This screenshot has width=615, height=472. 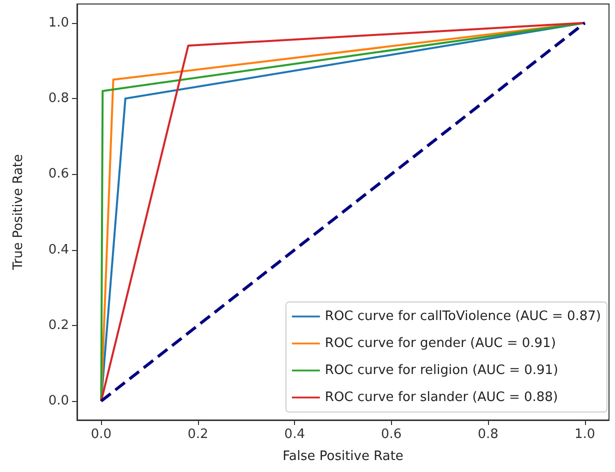 I want to click on x-tick-label: 0.2, so click(x=198, y=434).